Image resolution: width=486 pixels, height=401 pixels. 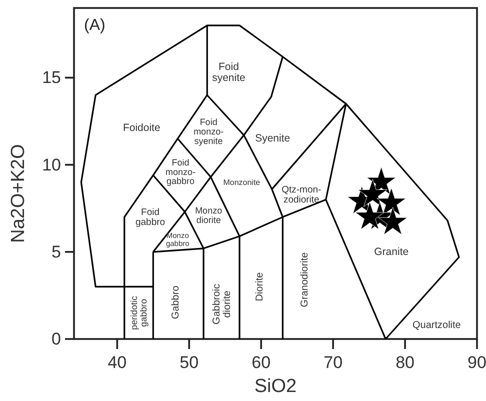 What do you see at coordinates (95, 25) in the screenshot?
I see `annotation: (A)` at bounding box center [95, 25].